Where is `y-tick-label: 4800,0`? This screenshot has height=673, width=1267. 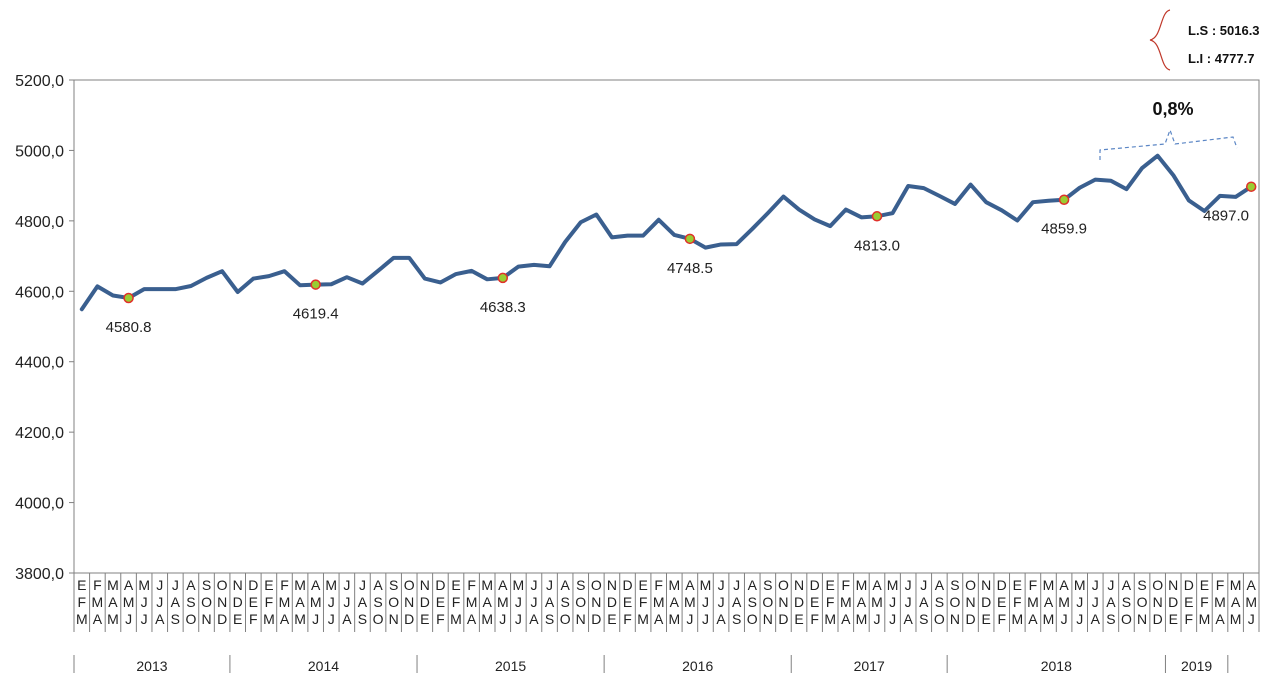 y-tick-label: 4800,0 is located at coordinates (39, 222).